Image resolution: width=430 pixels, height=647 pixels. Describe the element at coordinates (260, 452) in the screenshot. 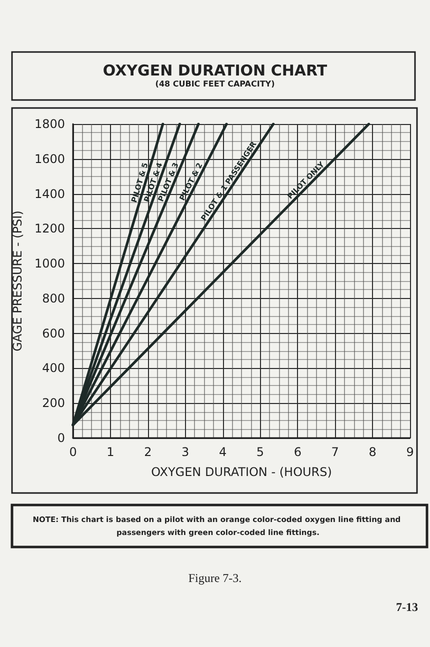

I see `x-tick-label: 5` at that location.